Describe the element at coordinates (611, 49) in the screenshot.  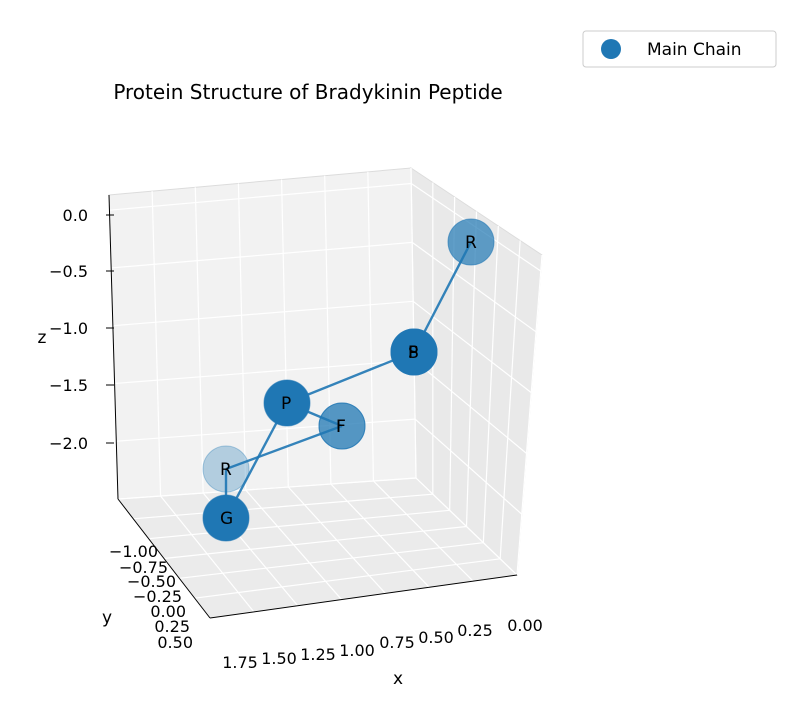
I see `legend-marker` at that location.